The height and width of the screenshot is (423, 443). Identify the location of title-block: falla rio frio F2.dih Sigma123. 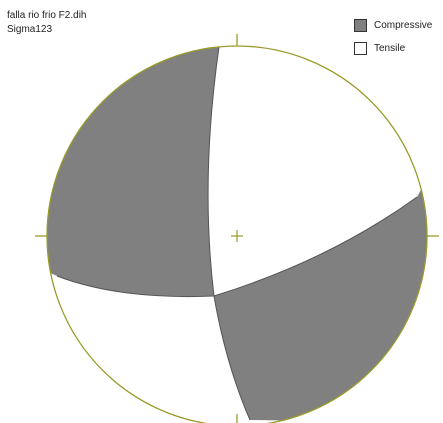
(46, 23).